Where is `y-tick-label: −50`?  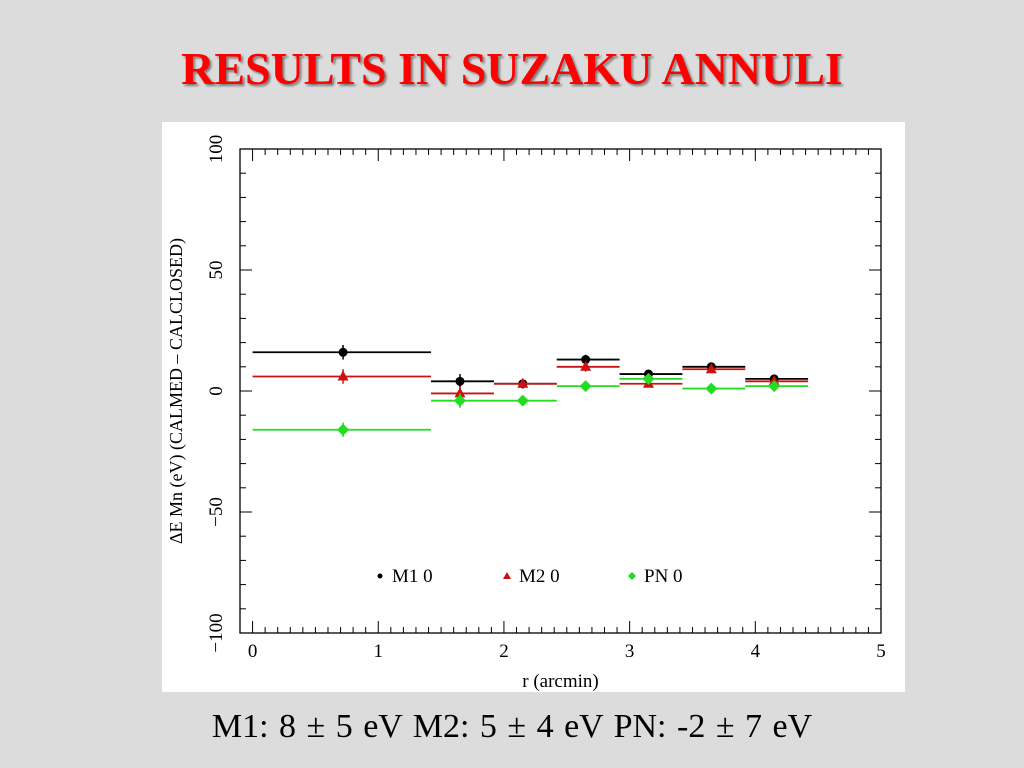
y-tick-label: −50 is located at coordinates (216, 512).